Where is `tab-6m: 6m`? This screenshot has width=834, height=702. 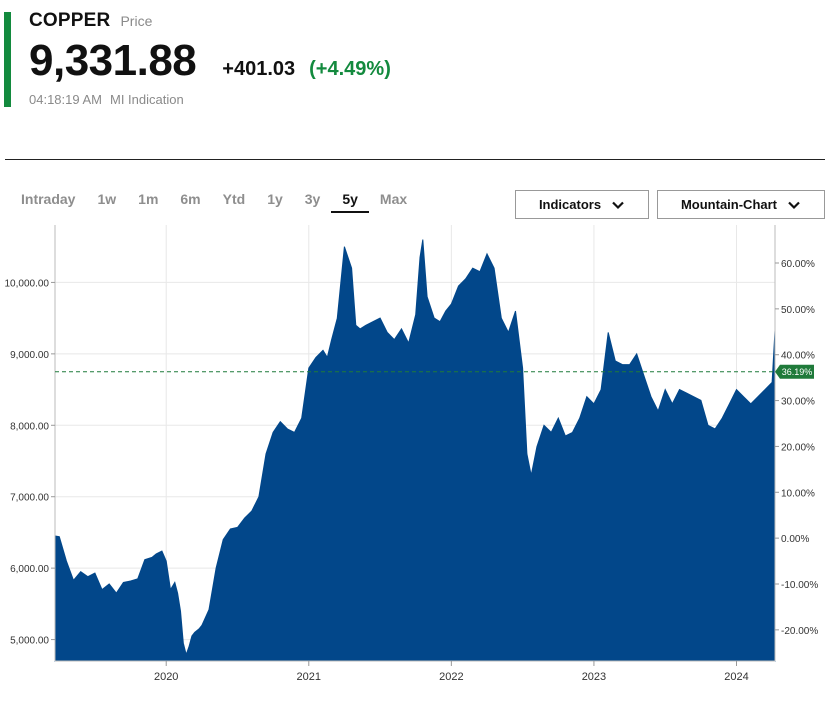
tab-6m: 6m is located at coordinates (190, 199).